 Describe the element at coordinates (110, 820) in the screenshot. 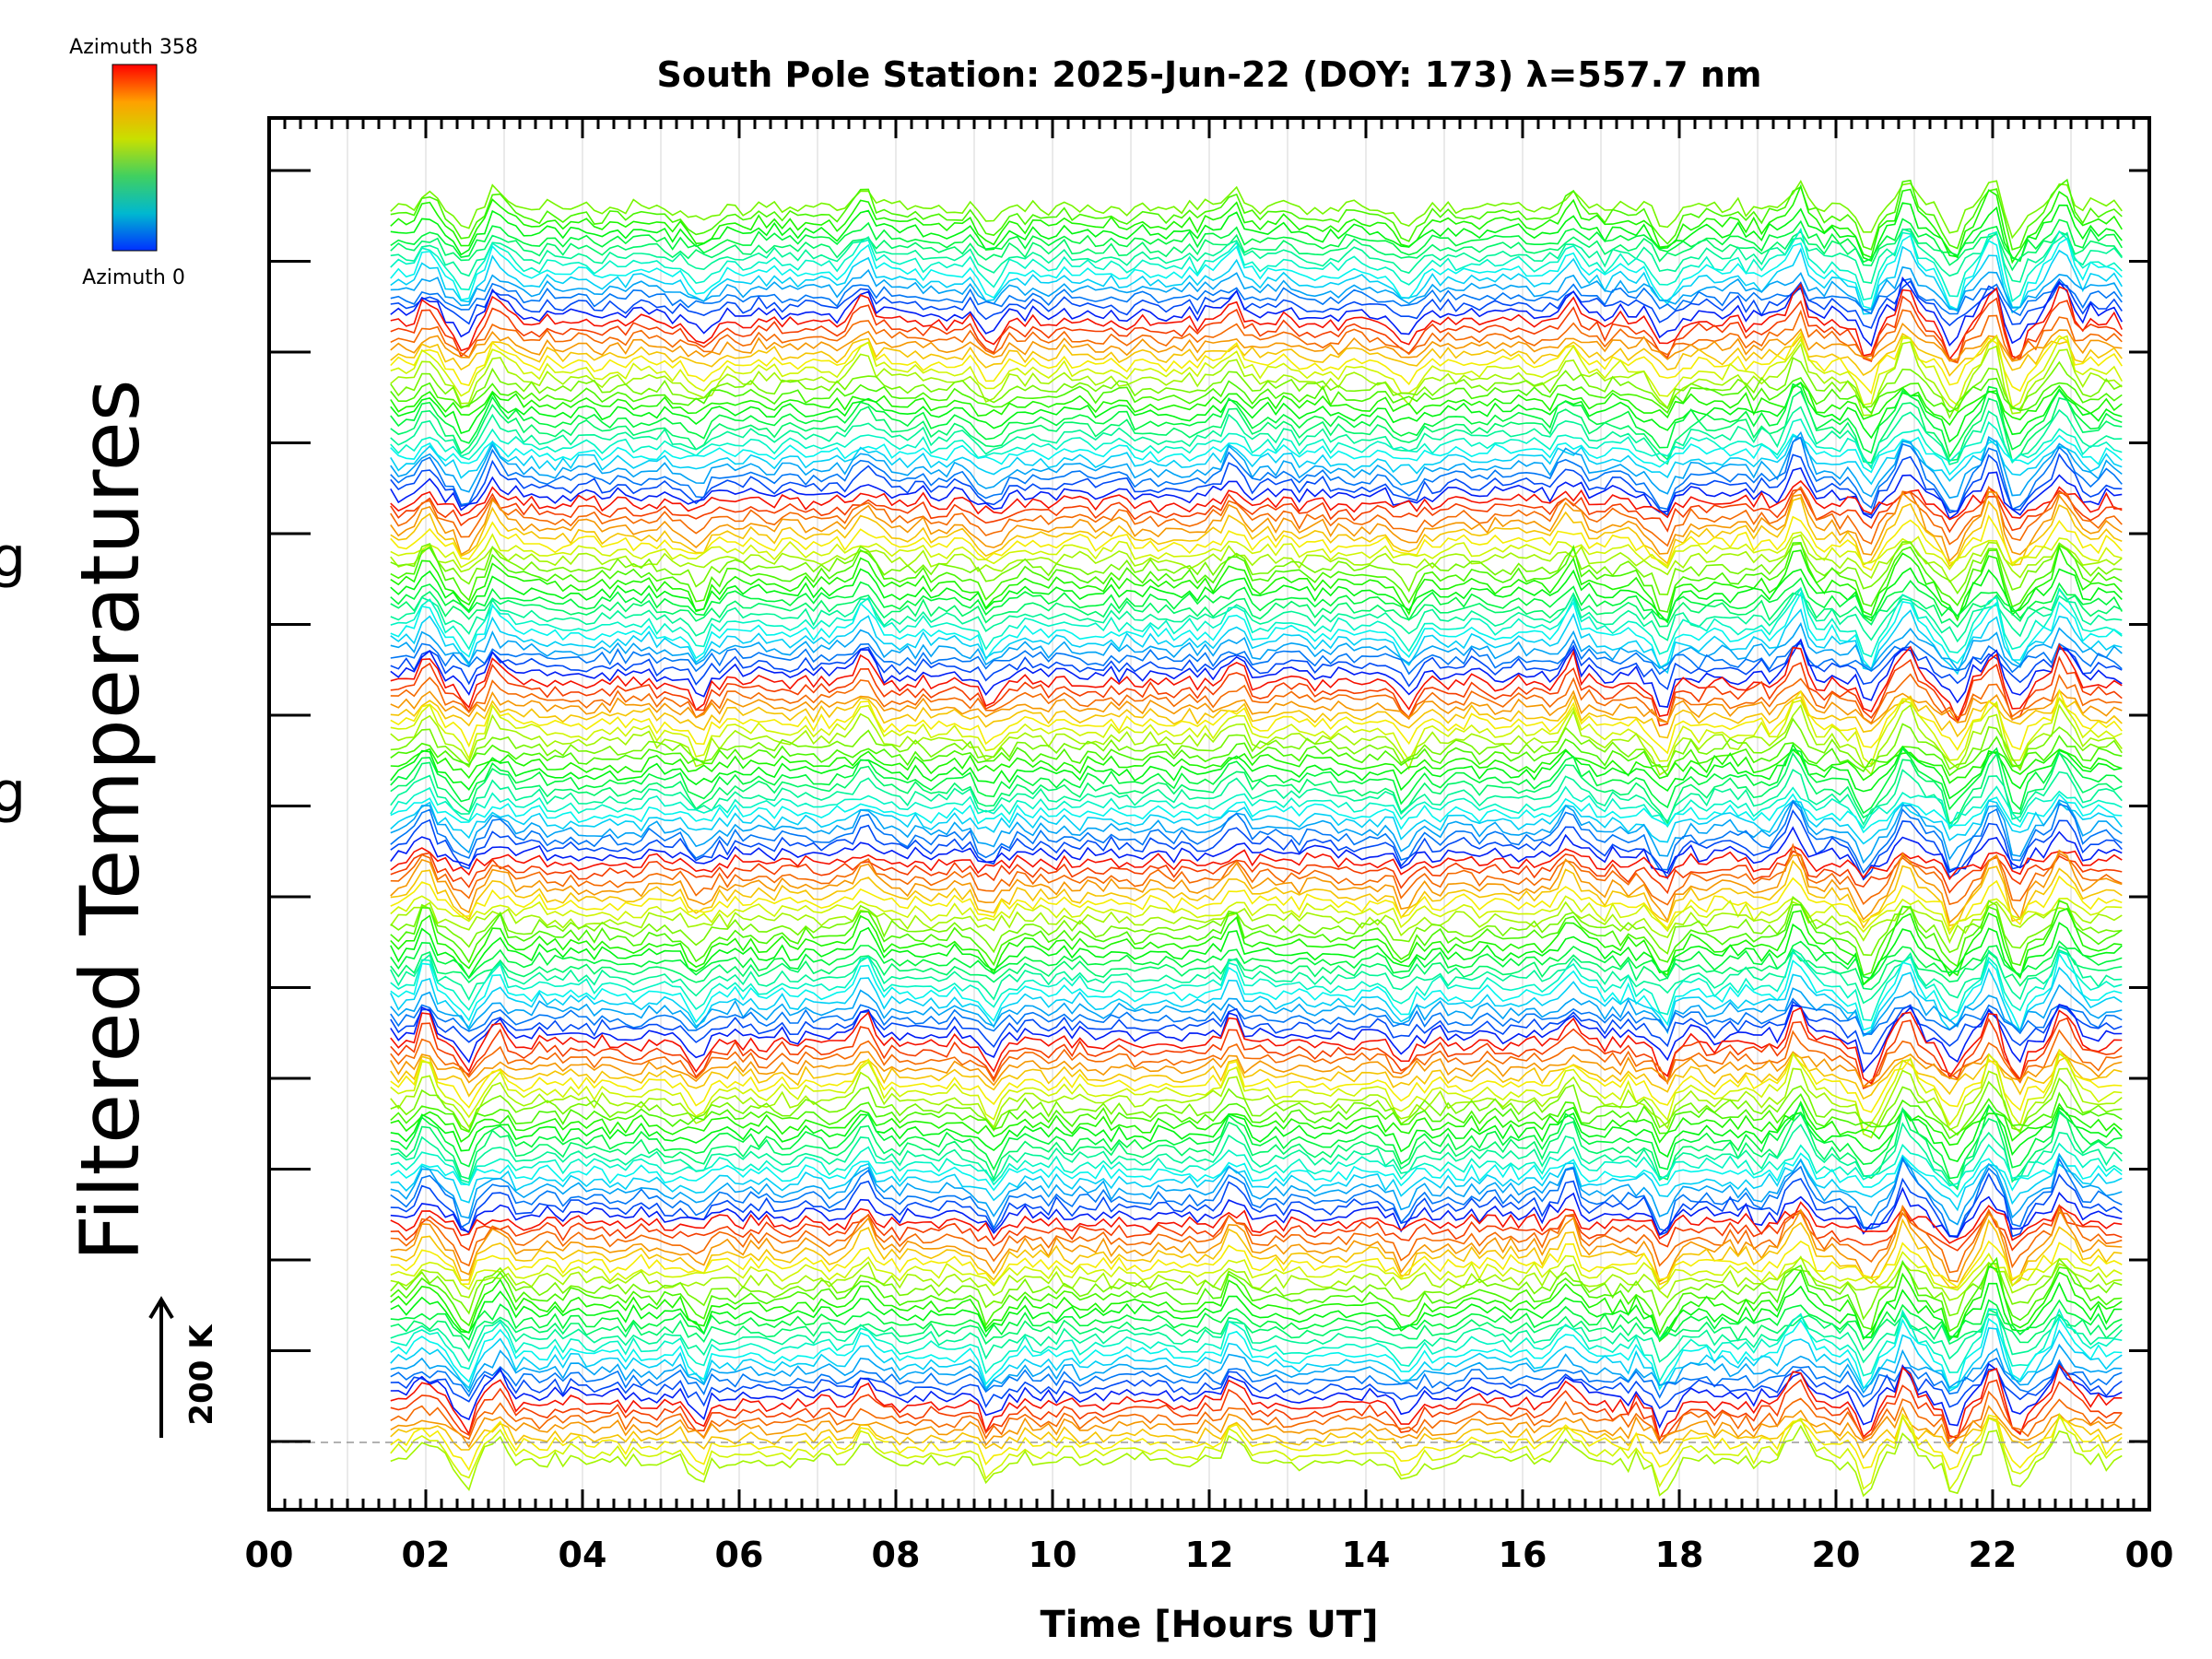

I see `y-axis-label: Filtered Temperatures` at that location.